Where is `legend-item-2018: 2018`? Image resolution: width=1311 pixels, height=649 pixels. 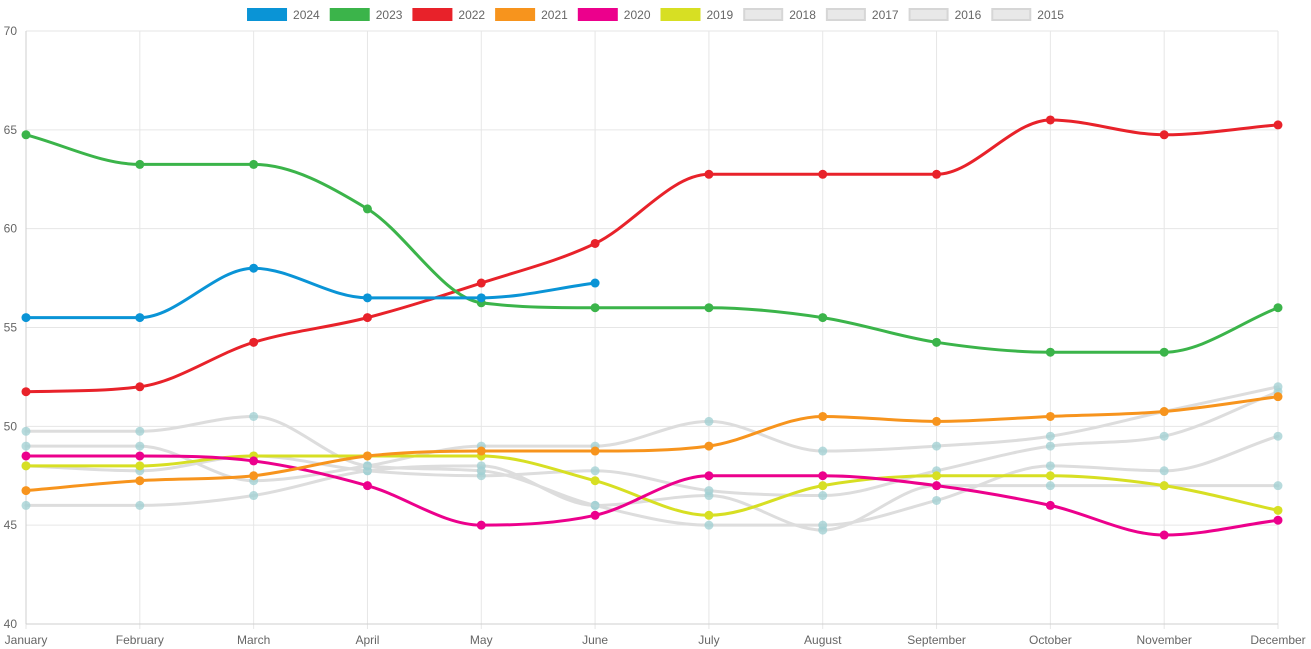 legend-item-2018: 2018 is located at coordinates (779, 15).